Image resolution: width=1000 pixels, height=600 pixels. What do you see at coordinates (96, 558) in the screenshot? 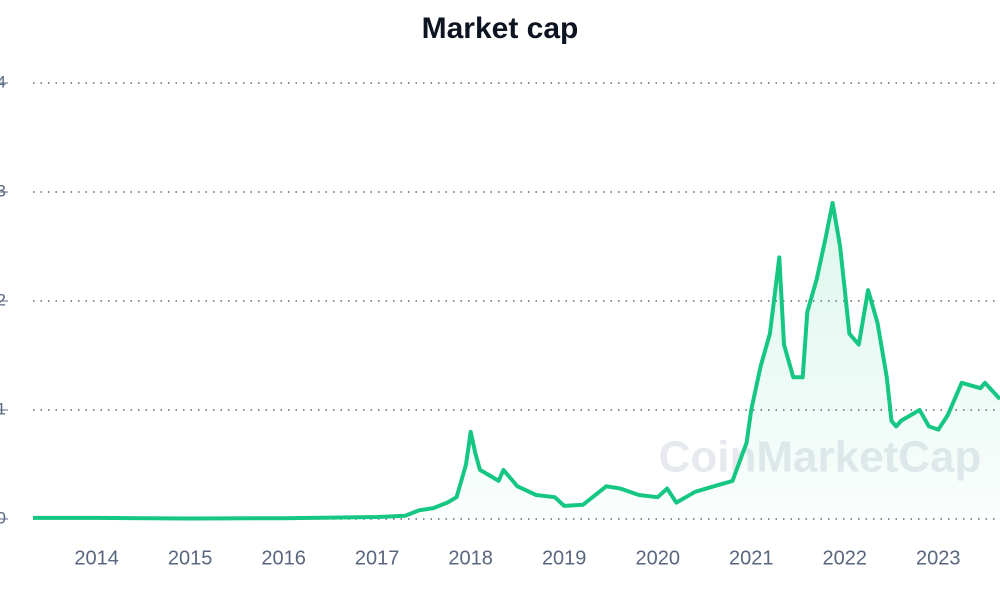
I see `x-tick-label: 2014` at bounding box center [96, 558].